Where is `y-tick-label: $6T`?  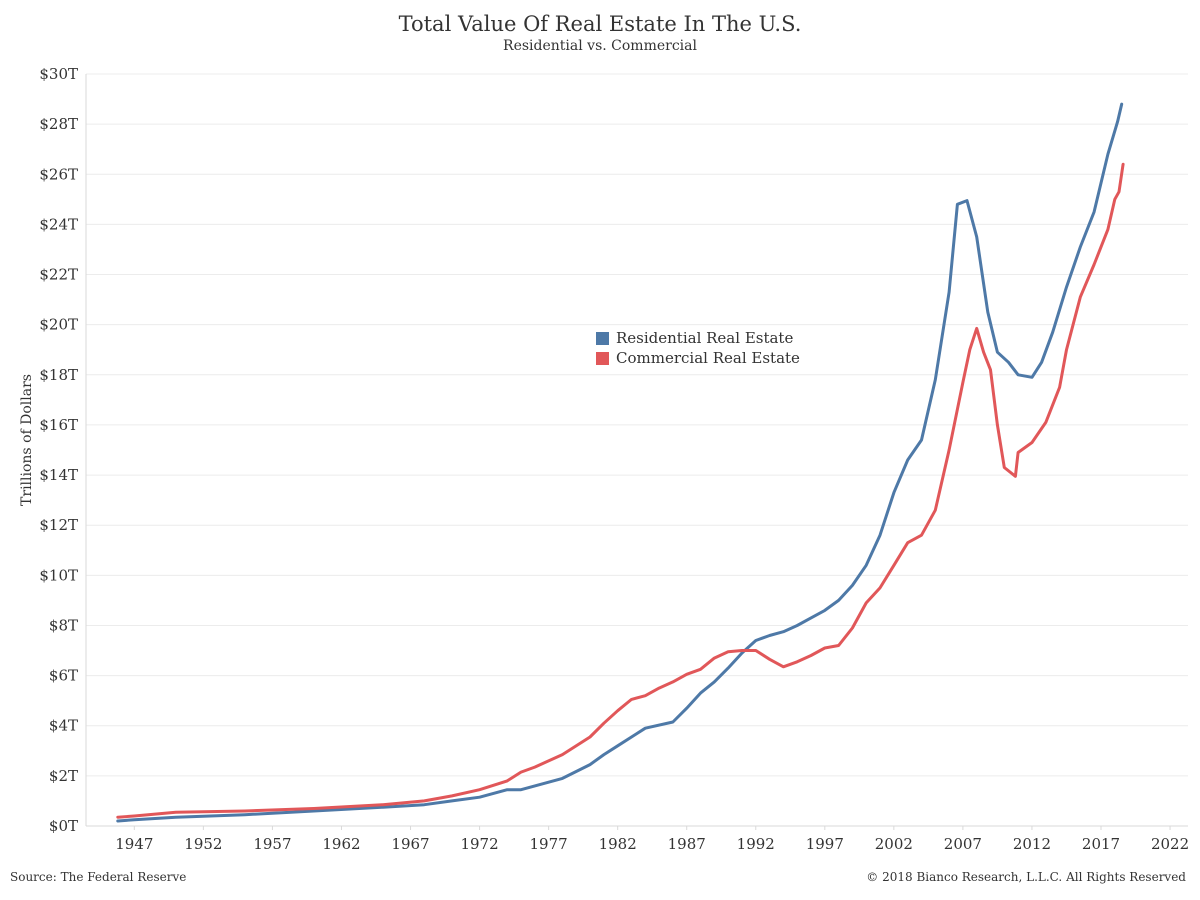
y-tick-label: $6T is located at coordinates (63, 676).